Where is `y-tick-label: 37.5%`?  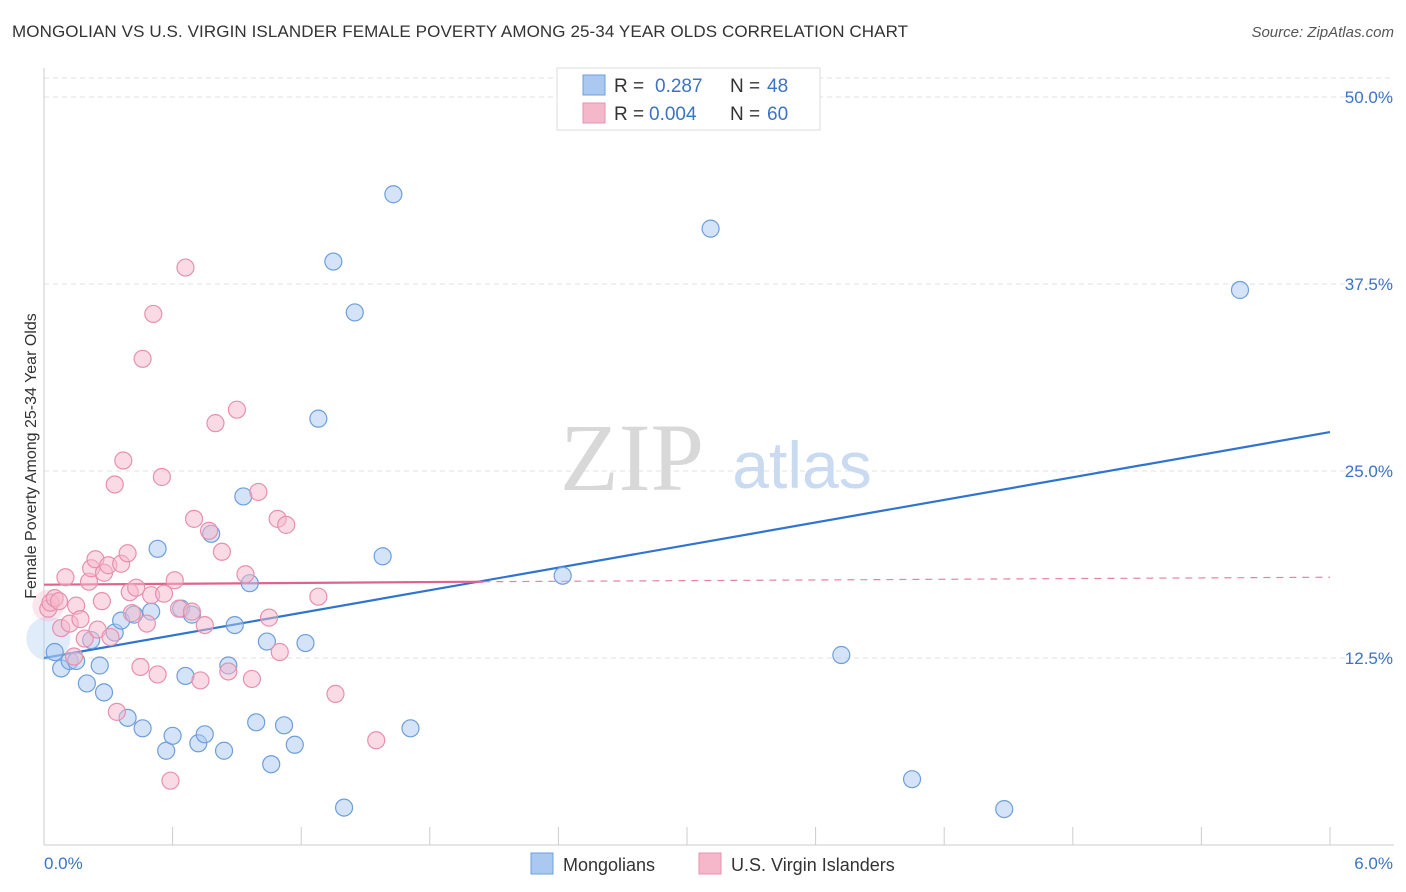 y-tick-label: 37.5% is located at coordinates (1369, 284).